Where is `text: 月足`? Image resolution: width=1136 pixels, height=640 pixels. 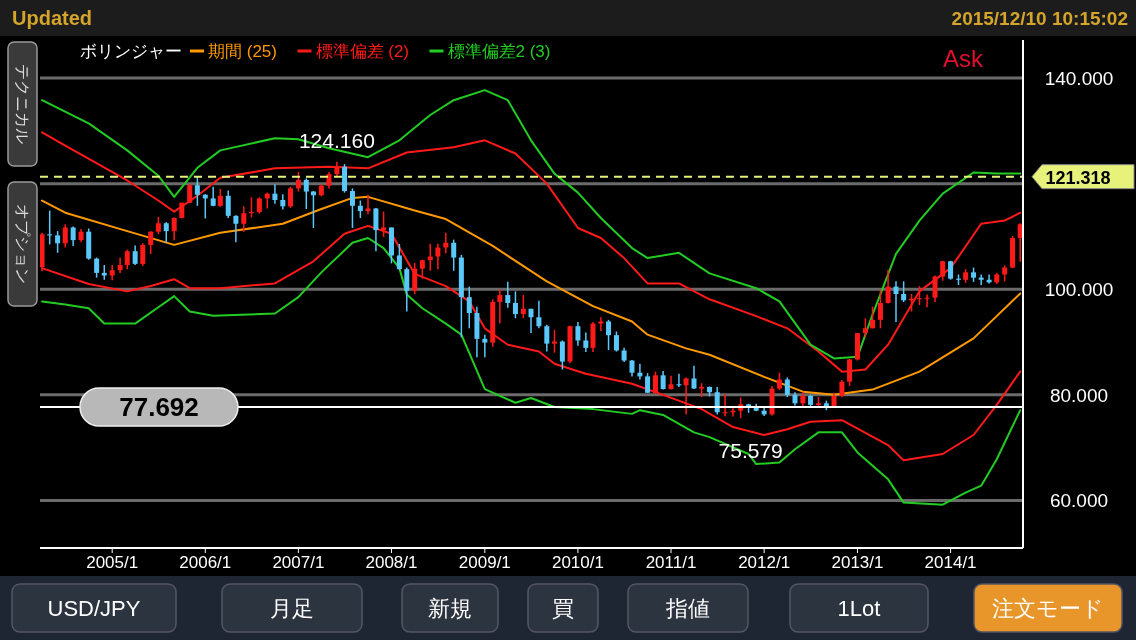
text: 月足 is located at coordinates (292, 608).